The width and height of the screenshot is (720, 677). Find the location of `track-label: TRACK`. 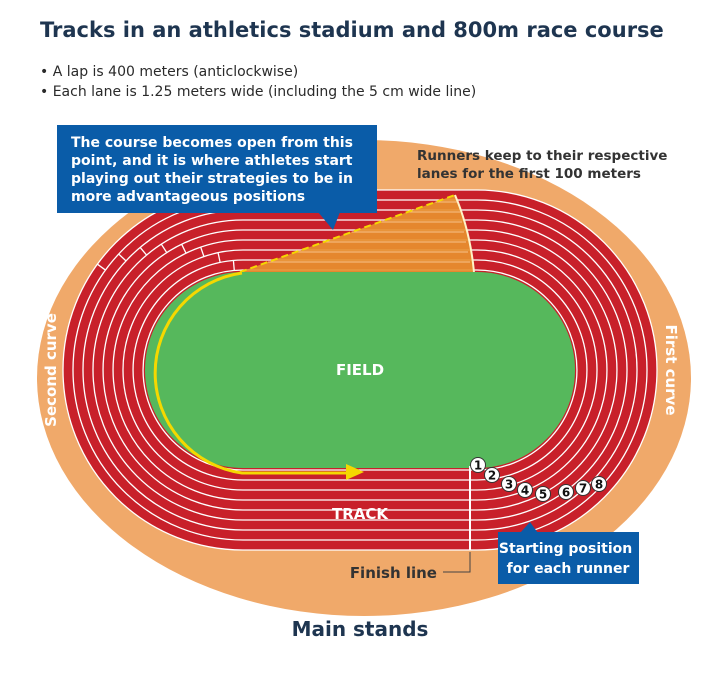

track-label: TRACK is located at coordinates (360, 514).